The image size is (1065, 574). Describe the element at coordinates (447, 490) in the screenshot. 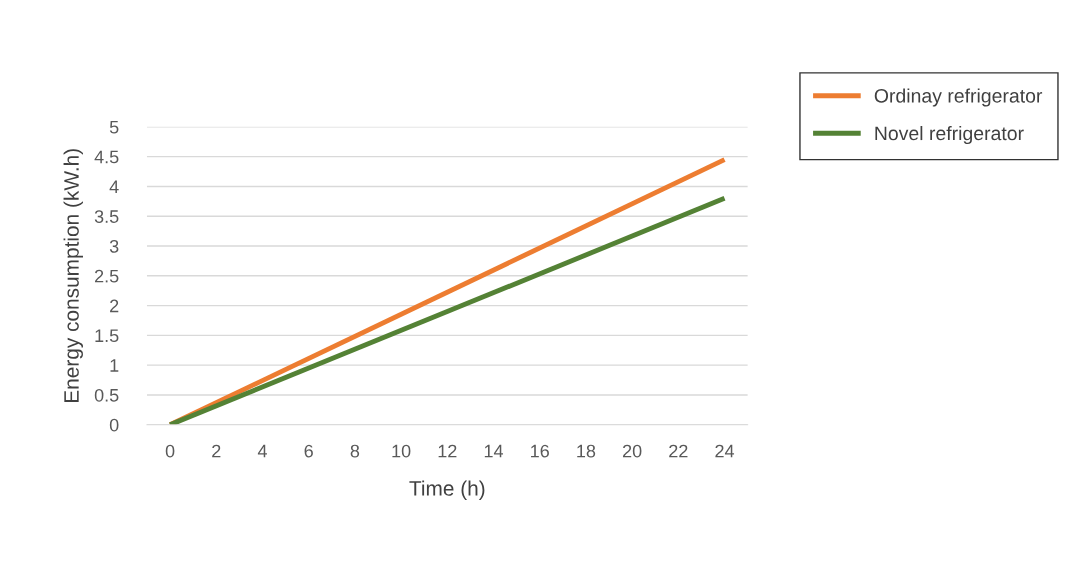

I see `x-axis-title: Time (h)` at that location.